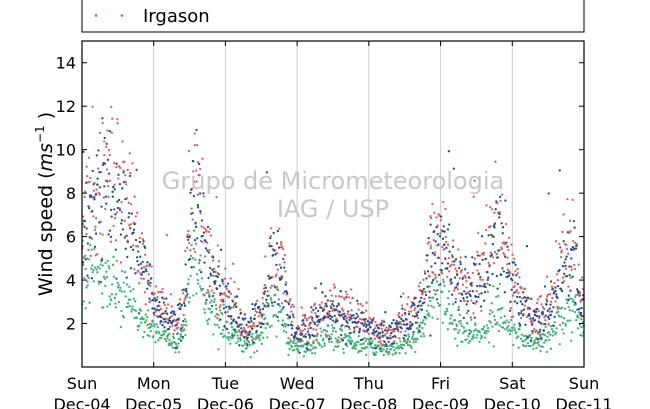 The width and height of the screenshot is (650, 409). Describe the element at coordinates (66, 106) in the screenshot. I see `y-tick-label: 12` at that location.